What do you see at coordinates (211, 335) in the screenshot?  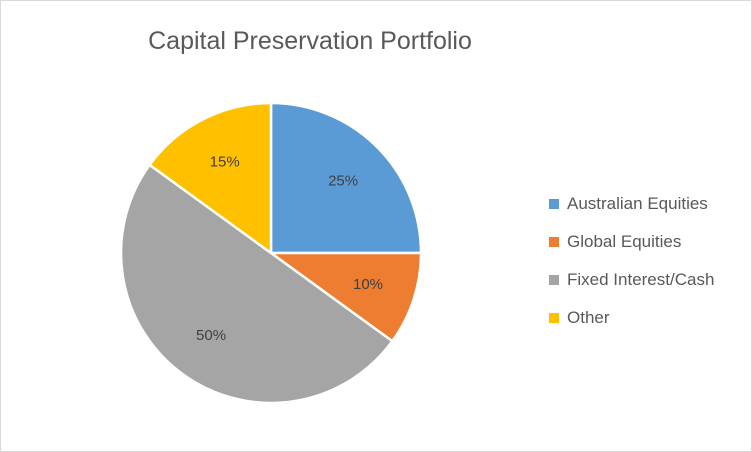 I see `data-label-fixed-interest-cash: 50%` at bounding box center [211, 335].